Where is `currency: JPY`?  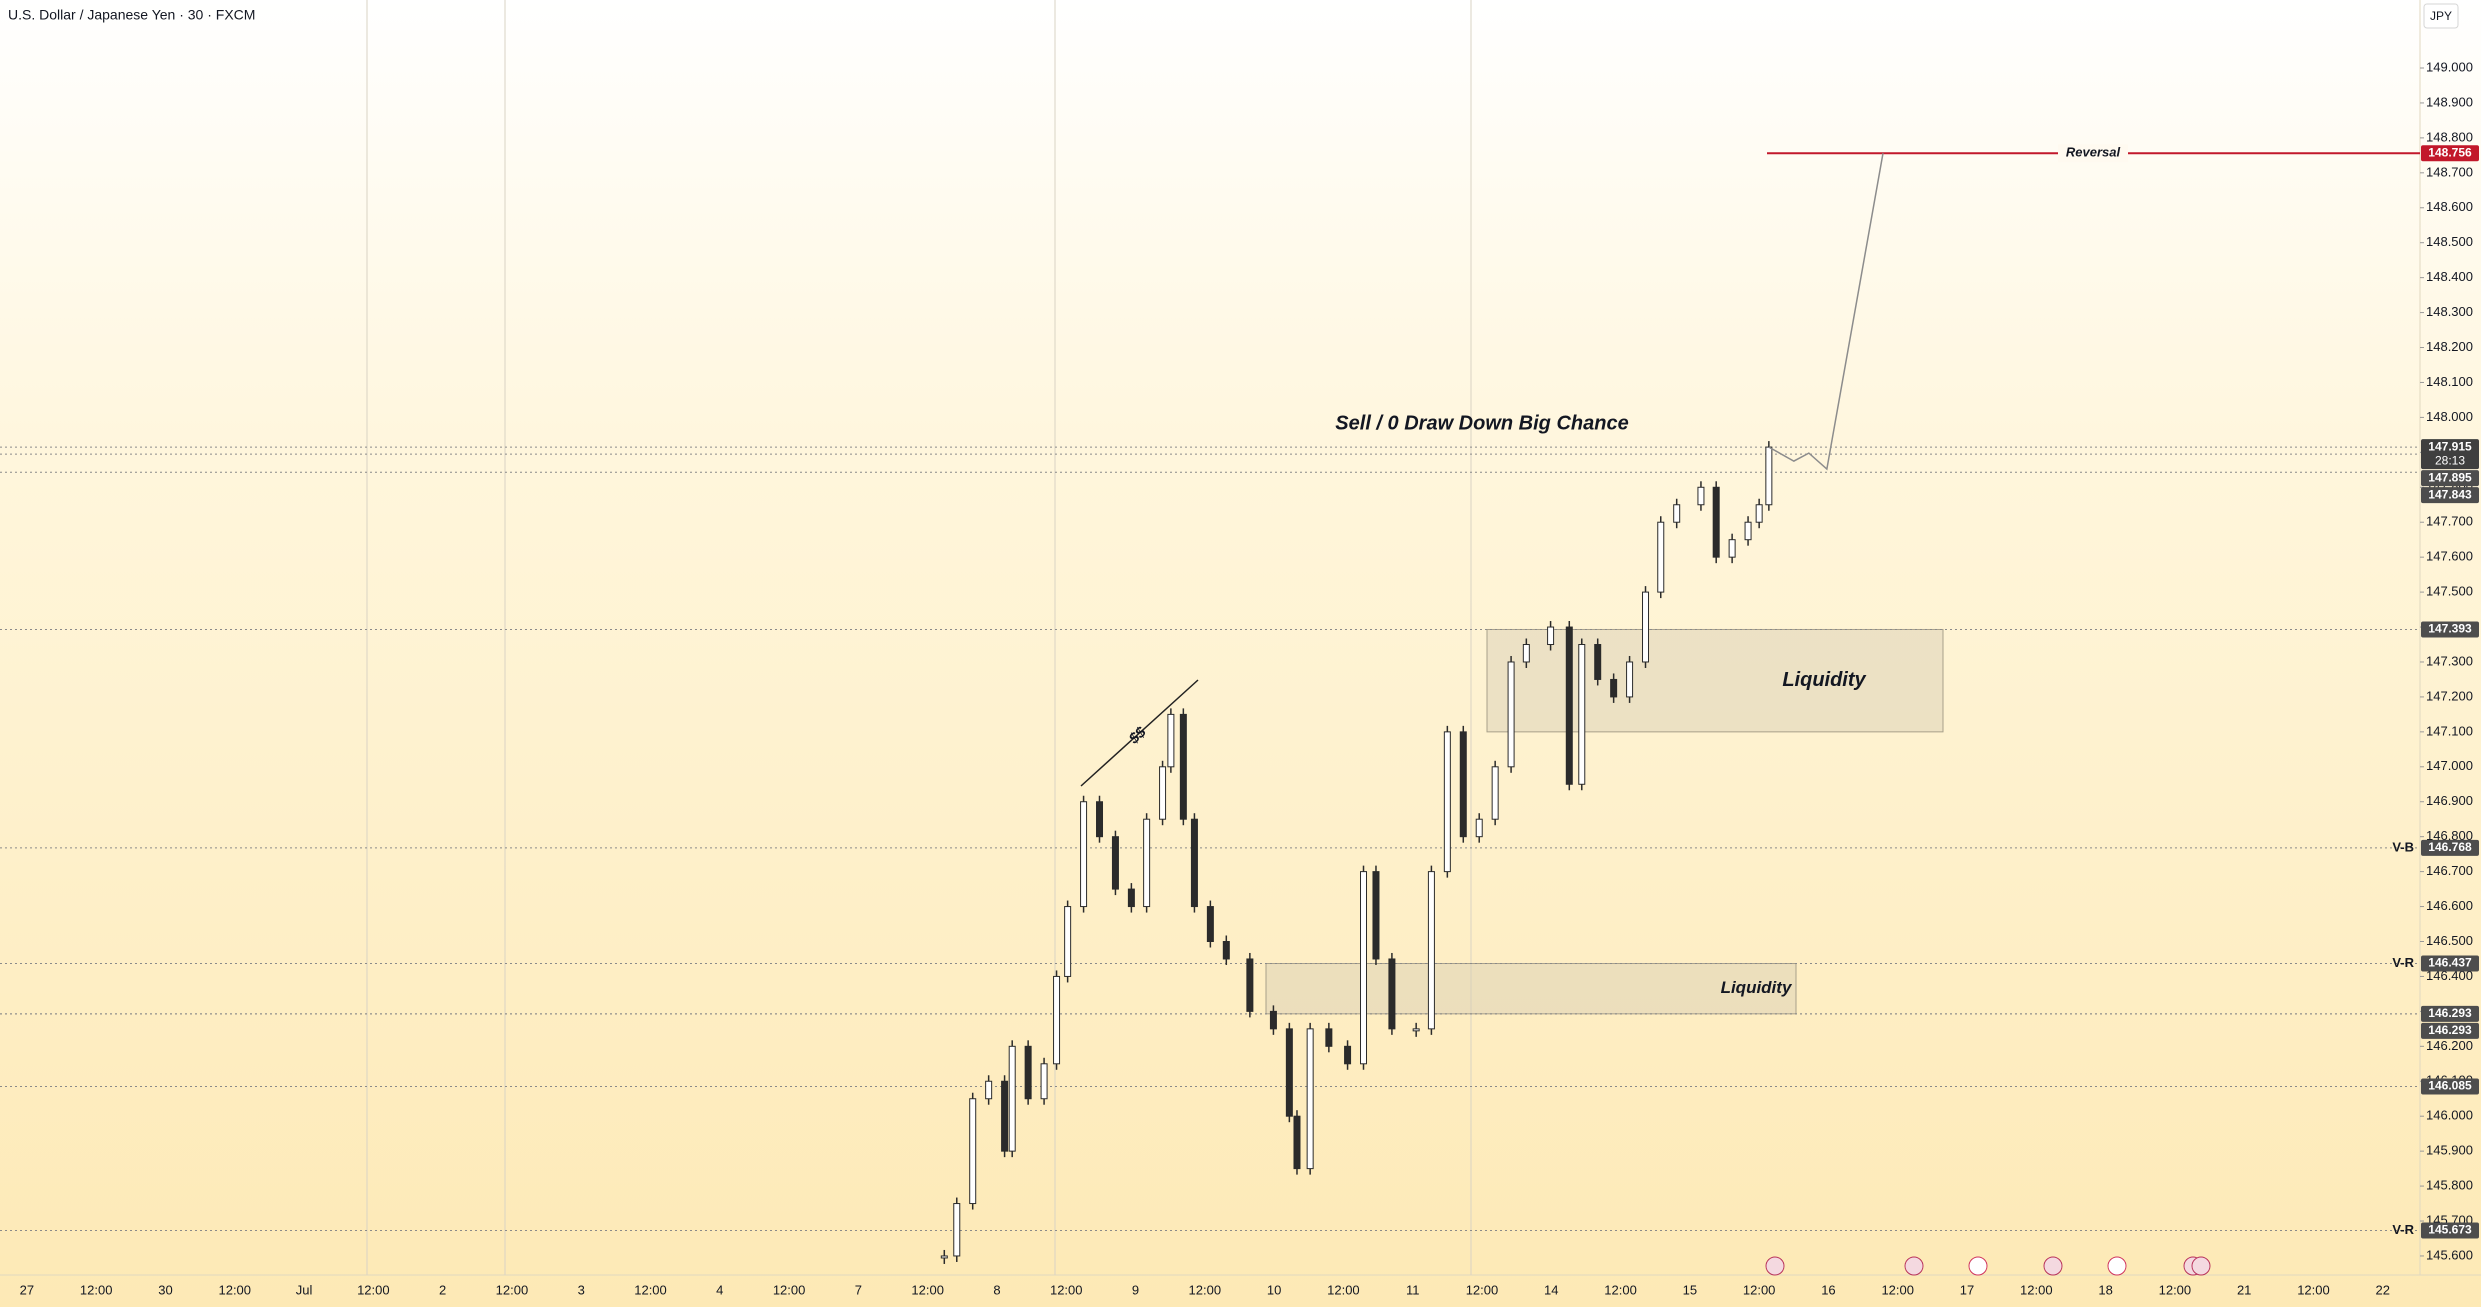
currency: JPY is located at coordinates (2441, 16).